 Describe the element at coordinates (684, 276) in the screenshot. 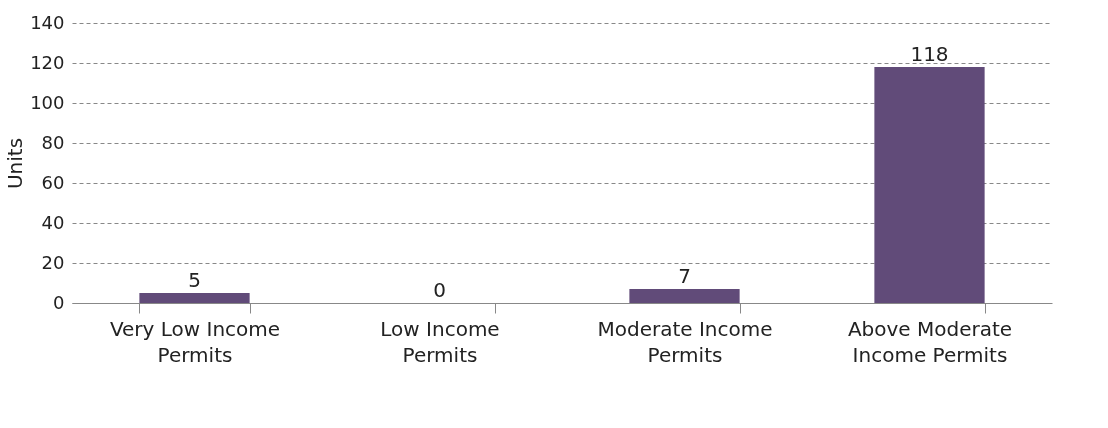

I see `data-label: 7` at that location.